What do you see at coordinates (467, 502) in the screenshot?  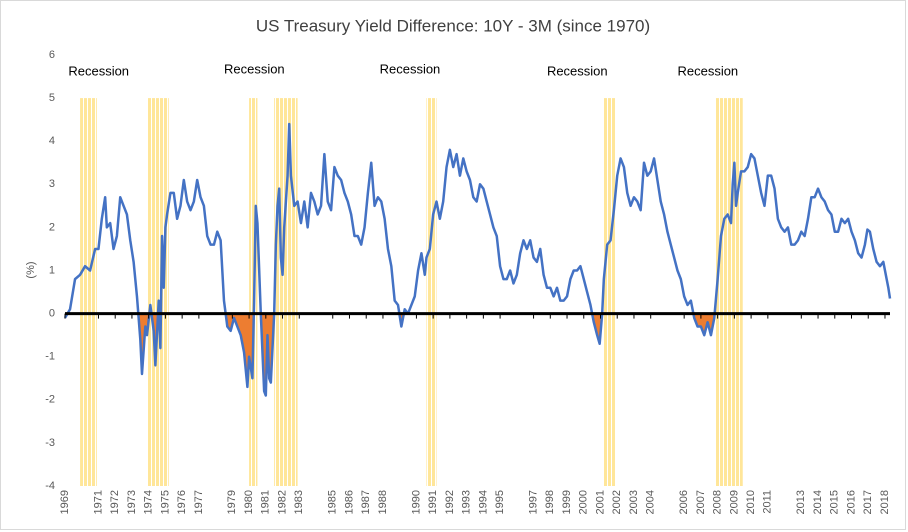 I see `x-tick-label: 1993` at bounding box center [467, 502].